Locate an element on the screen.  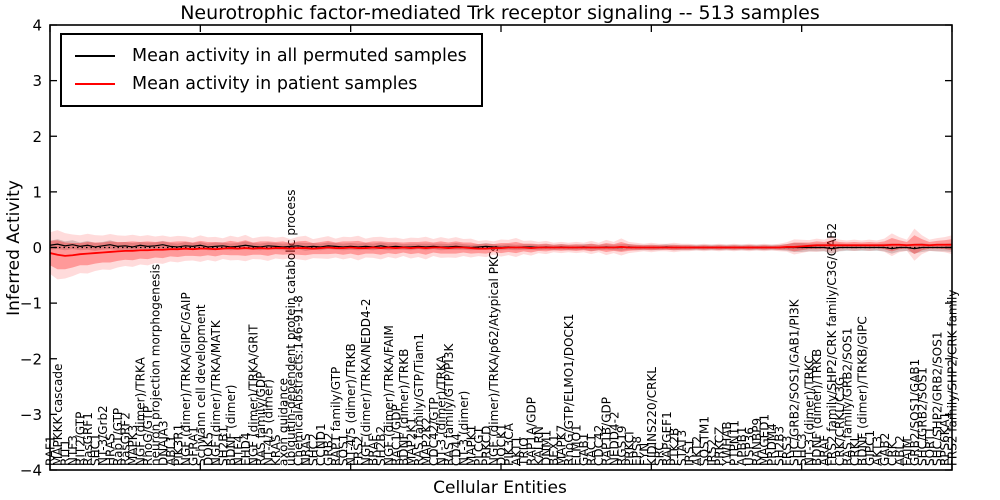
x-tick-label: NT-4/5 (dimer) is located at coordinates (268, 422).